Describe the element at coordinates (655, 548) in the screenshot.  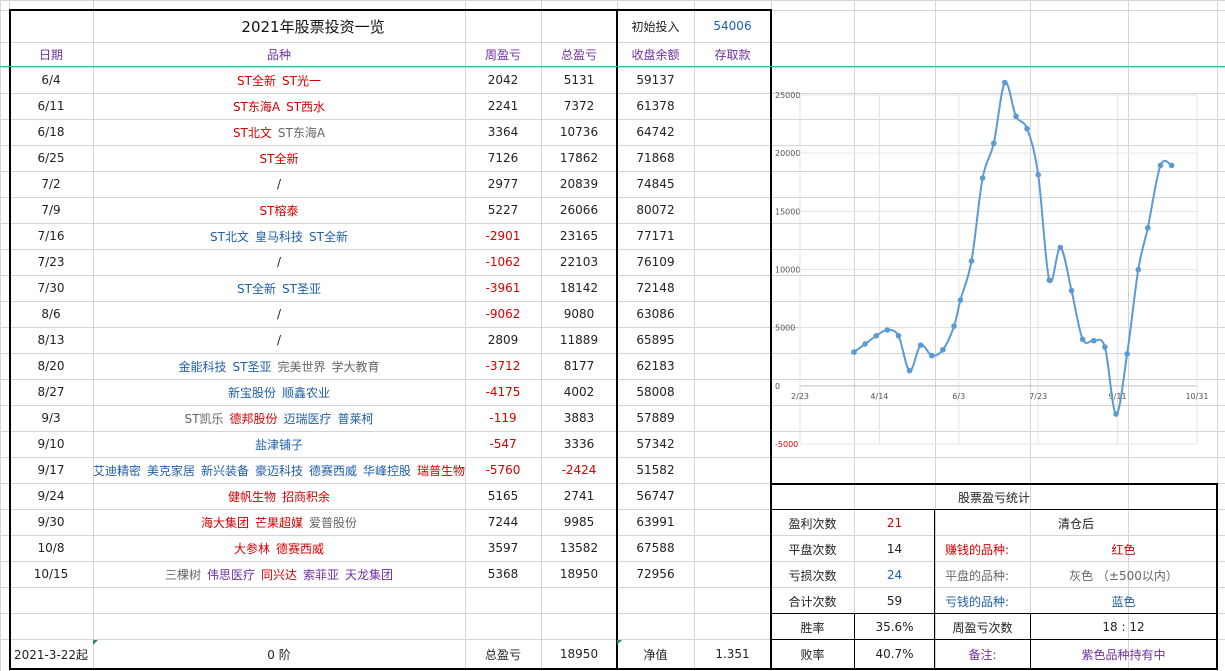
I see `row-balance: 67588` at that location.